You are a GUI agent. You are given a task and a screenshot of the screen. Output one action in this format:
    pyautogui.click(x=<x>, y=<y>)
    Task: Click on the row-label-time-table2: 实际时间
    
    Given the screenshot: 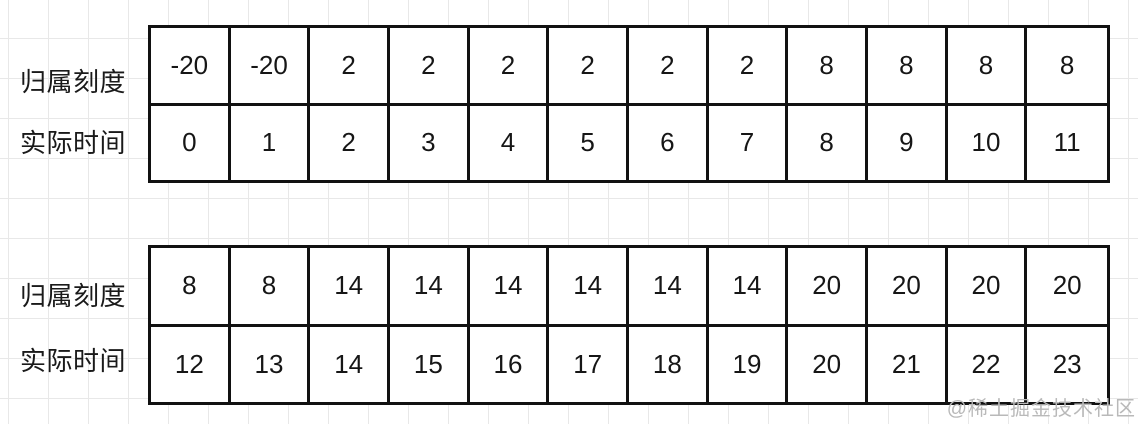 What is the action you would take?
    pyautogui.click(x=73, y=361)
    